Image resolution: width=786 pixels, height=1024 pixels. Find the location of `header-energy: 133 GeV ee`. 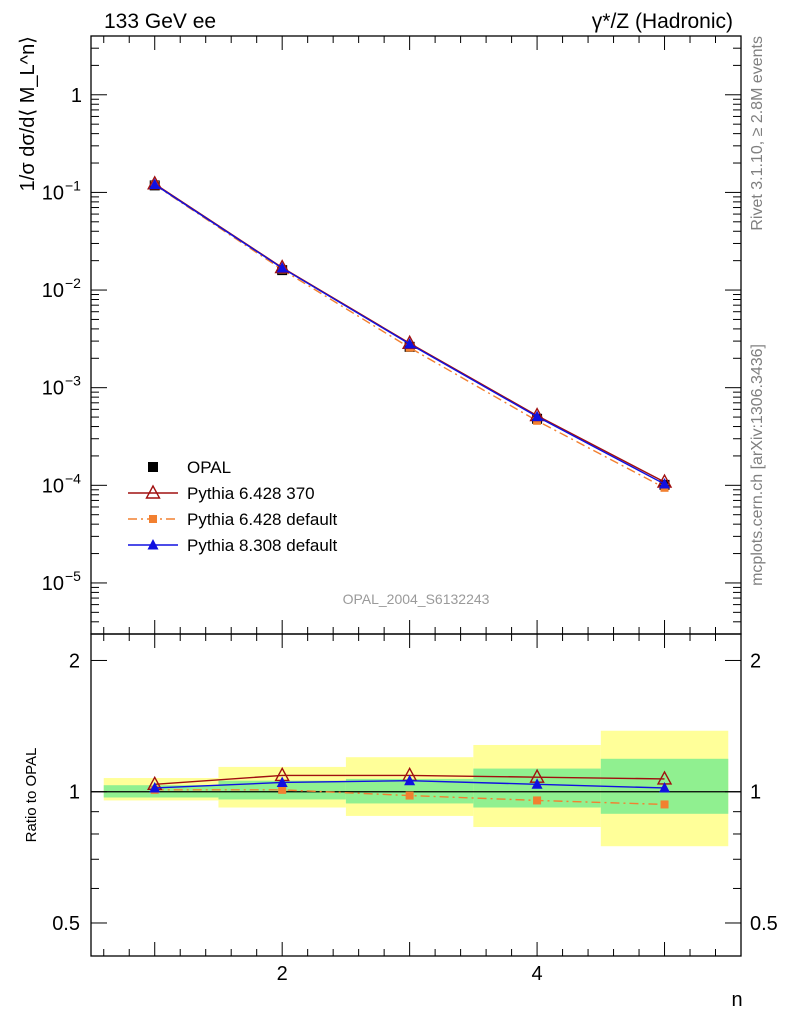

header-energy: 133 GeV ee is located at coordinates (160, 21).